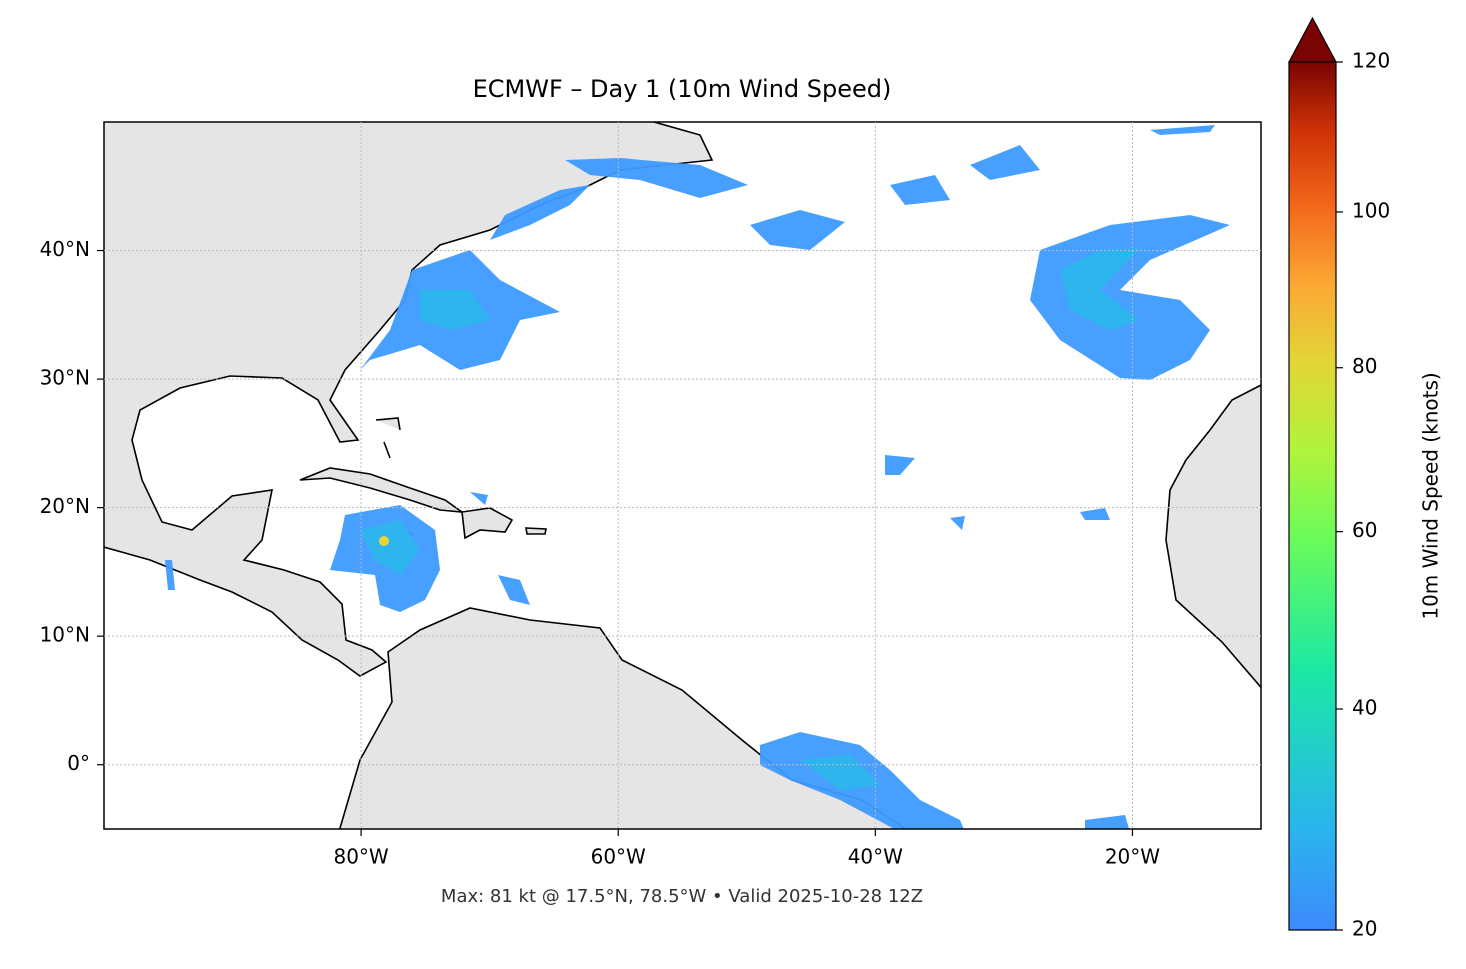  Describe the element at coordinates (65, 378) in the screenshot. I see `y-tick-label: 30°N` at that location.